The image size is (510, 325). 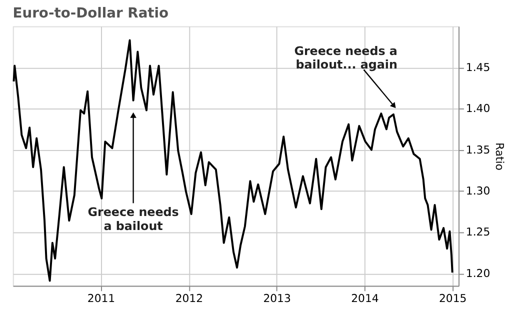 What do you see at coordinates (478, 232) in the screenshot?
I see `y-tick-label: 1.25` at bounding box center [478, 232].